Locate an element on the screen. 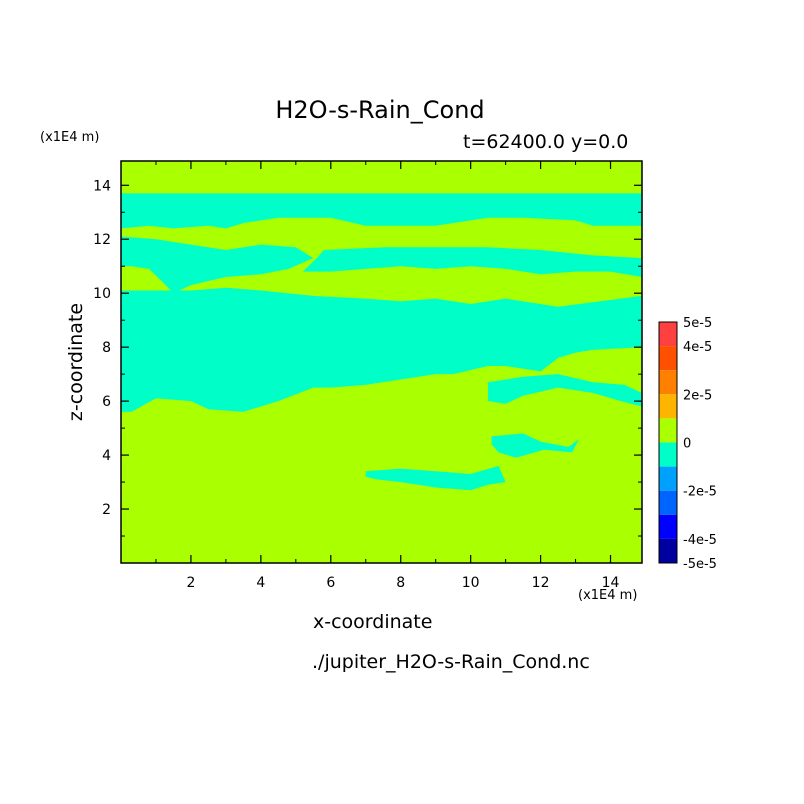 Image resolution: width=804 pixels, height=804 pixels. colorbar-frame is located at coordinates (668, 442).